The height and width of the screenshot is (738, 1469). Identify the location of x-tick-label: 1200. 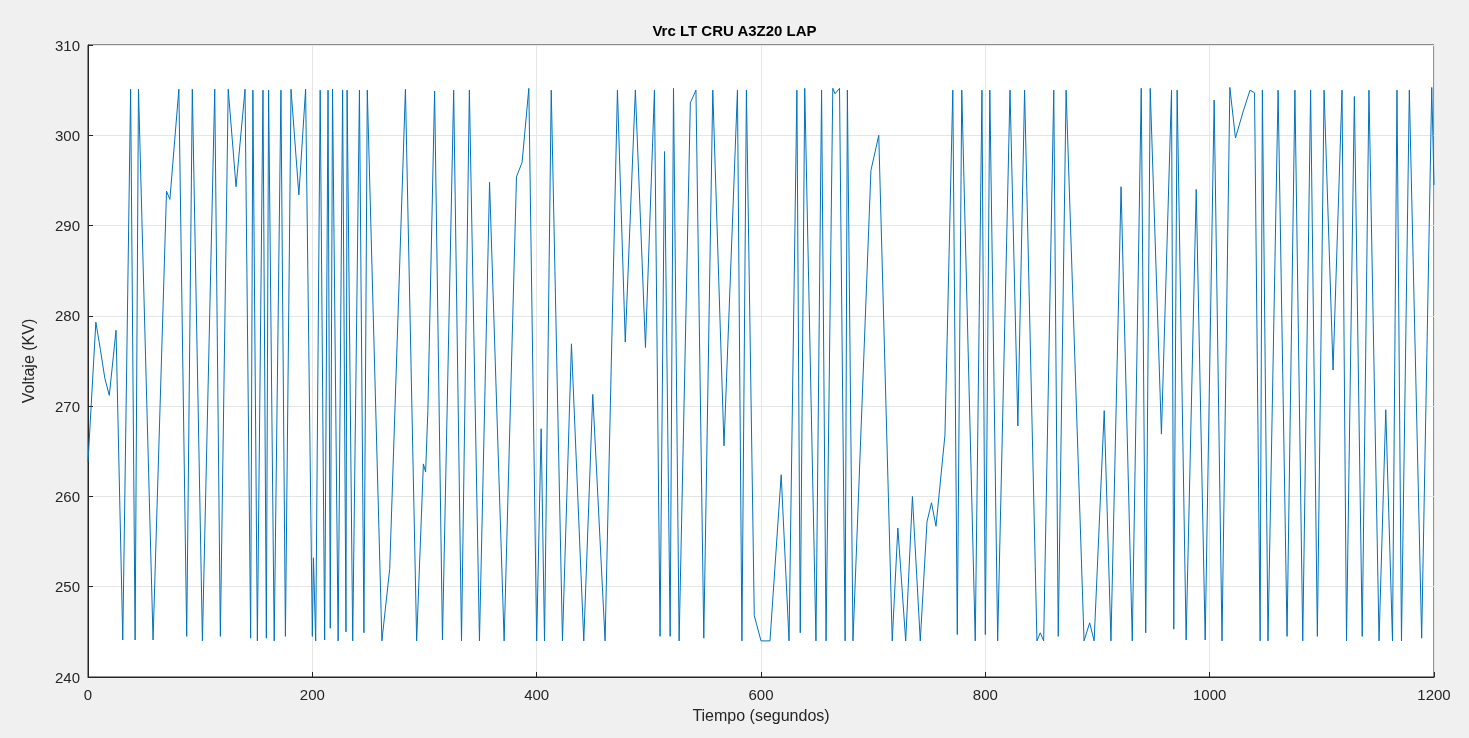
(1434, 694).